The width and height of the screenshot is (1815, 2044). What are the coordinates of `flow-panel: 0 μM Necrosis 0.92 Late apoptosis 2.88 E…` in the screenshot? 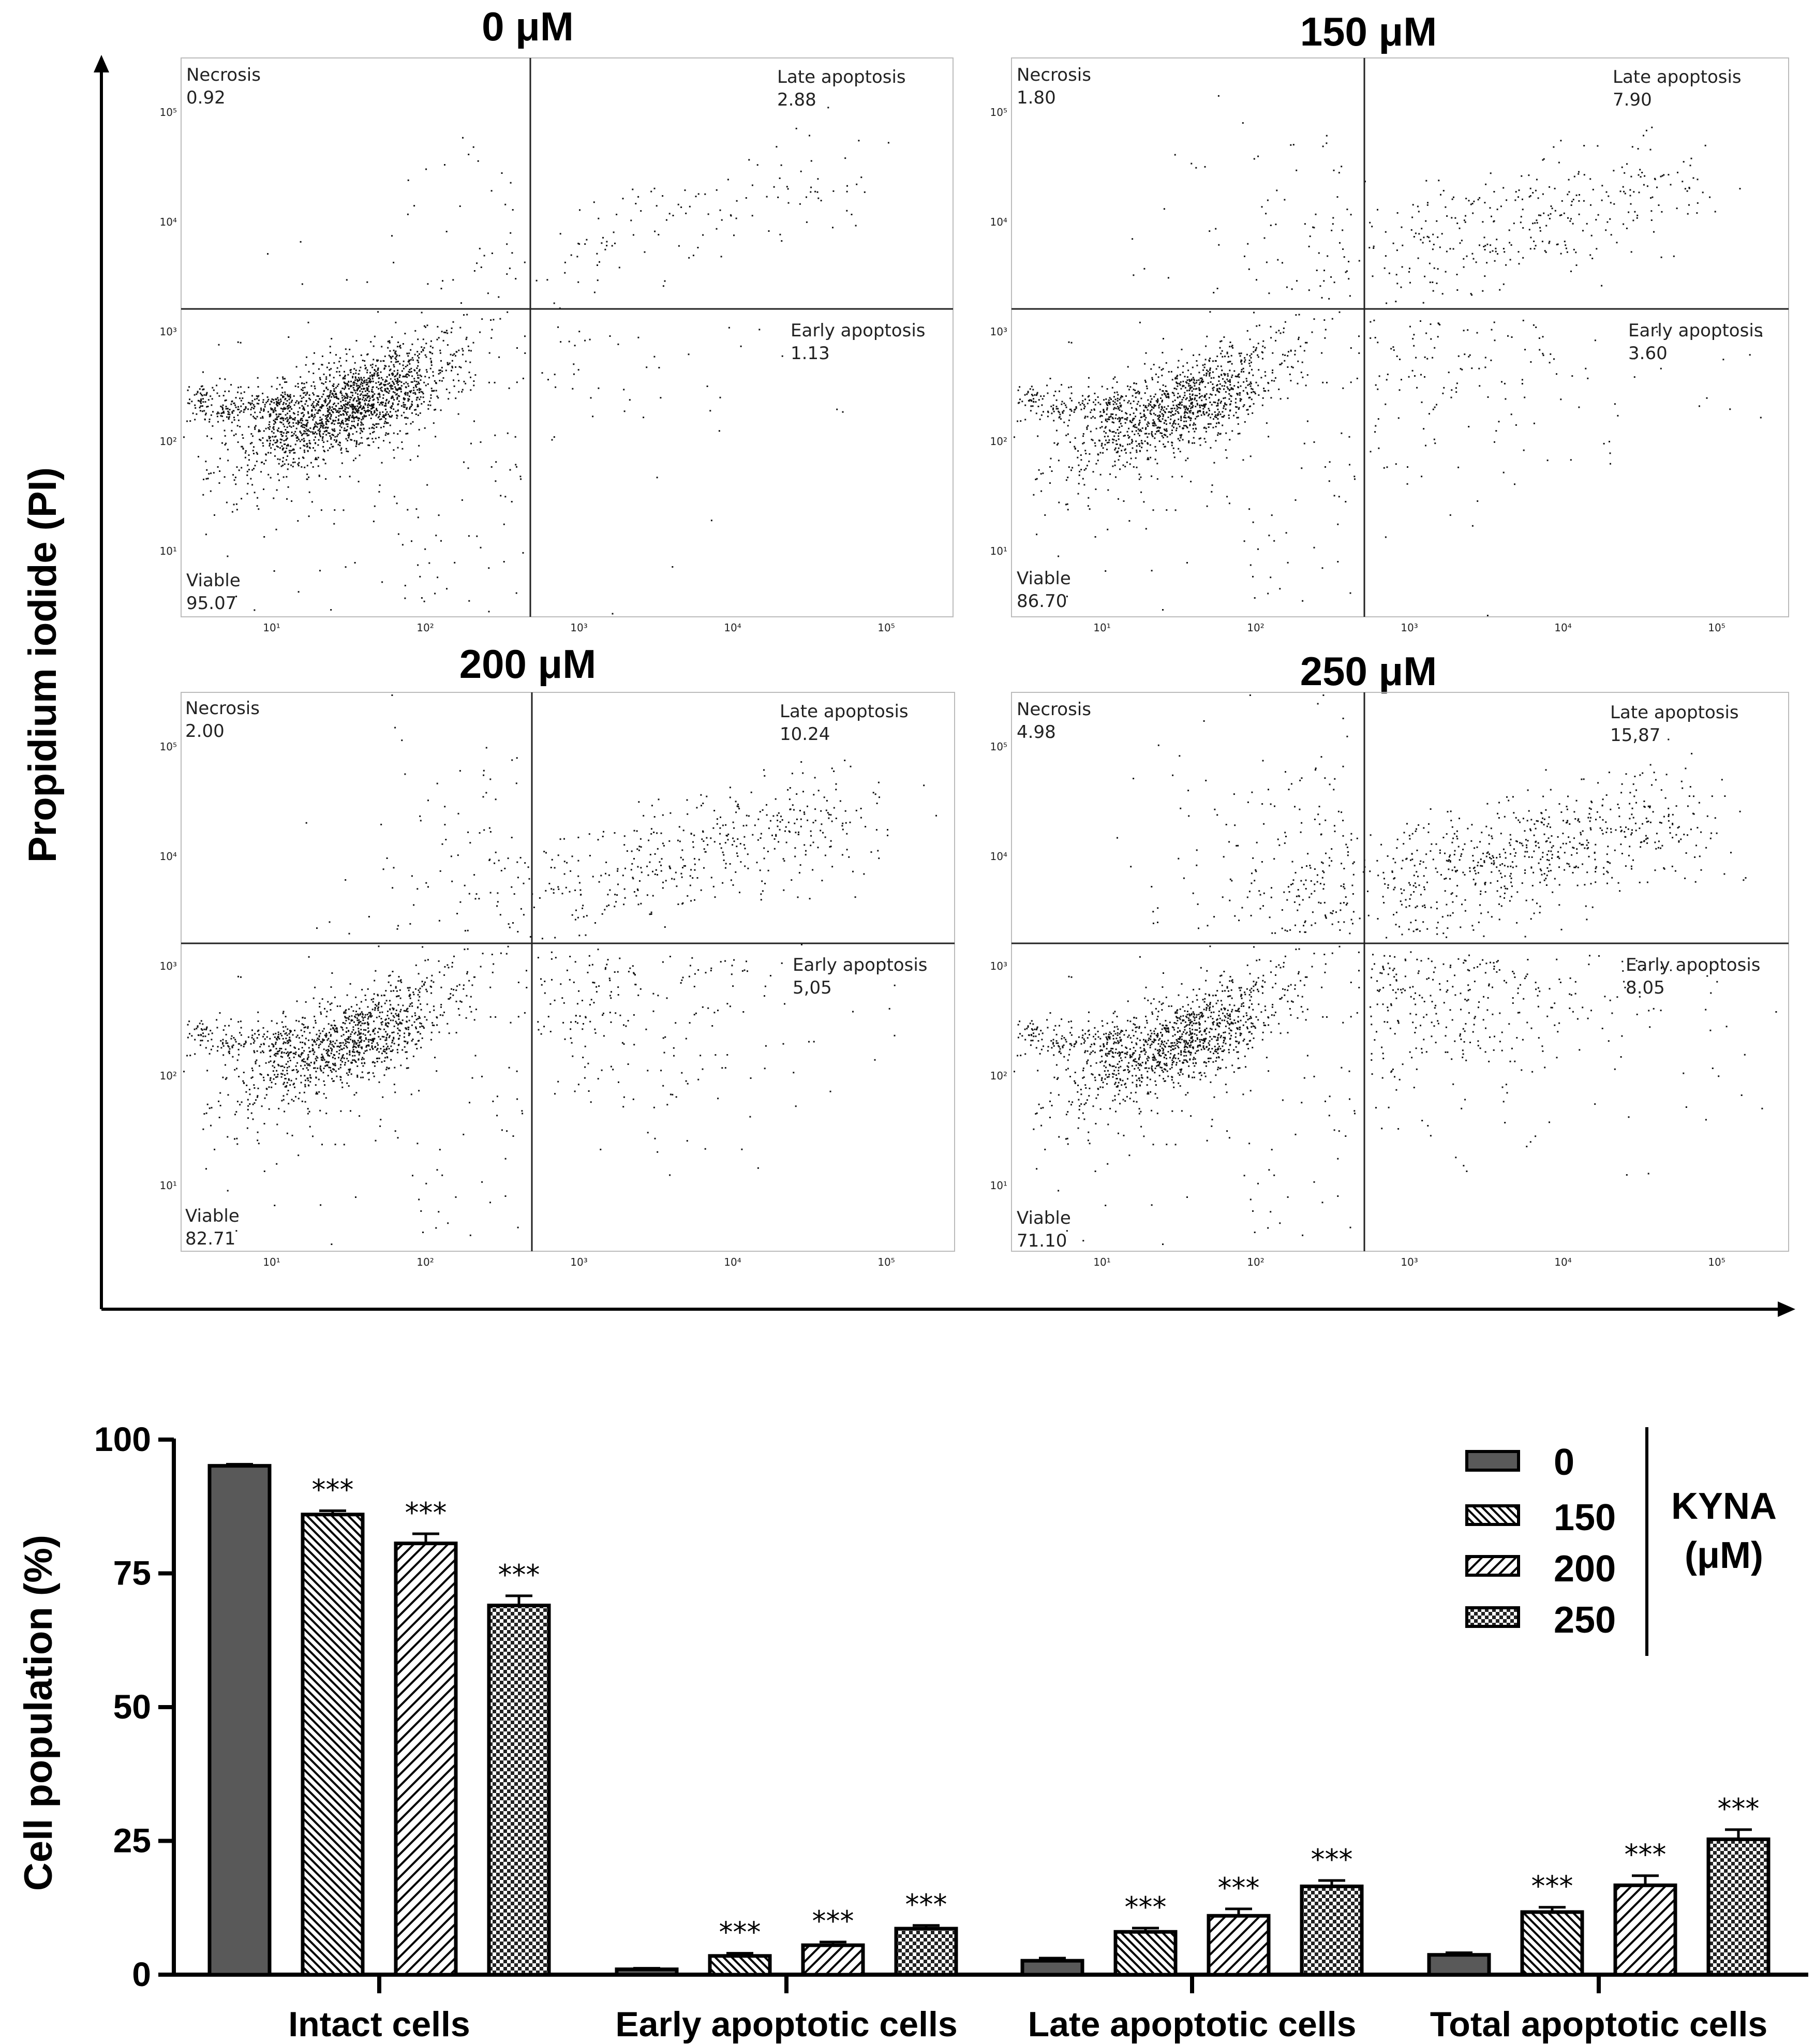 It's located at (557, 319).